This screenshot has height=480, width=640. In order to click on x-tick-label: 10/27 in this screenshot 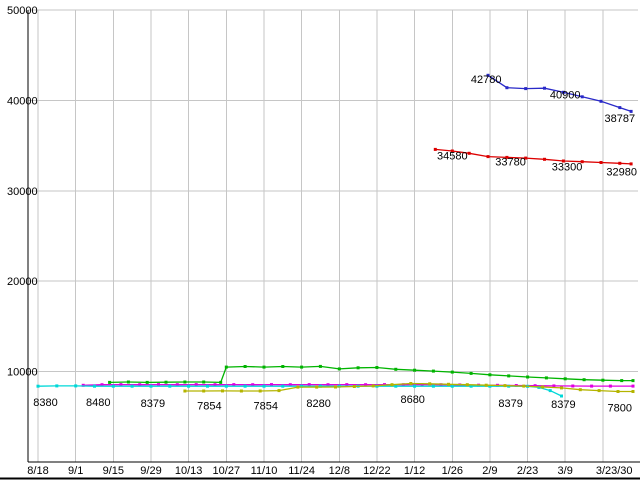, I will do `click(227, 471)`.